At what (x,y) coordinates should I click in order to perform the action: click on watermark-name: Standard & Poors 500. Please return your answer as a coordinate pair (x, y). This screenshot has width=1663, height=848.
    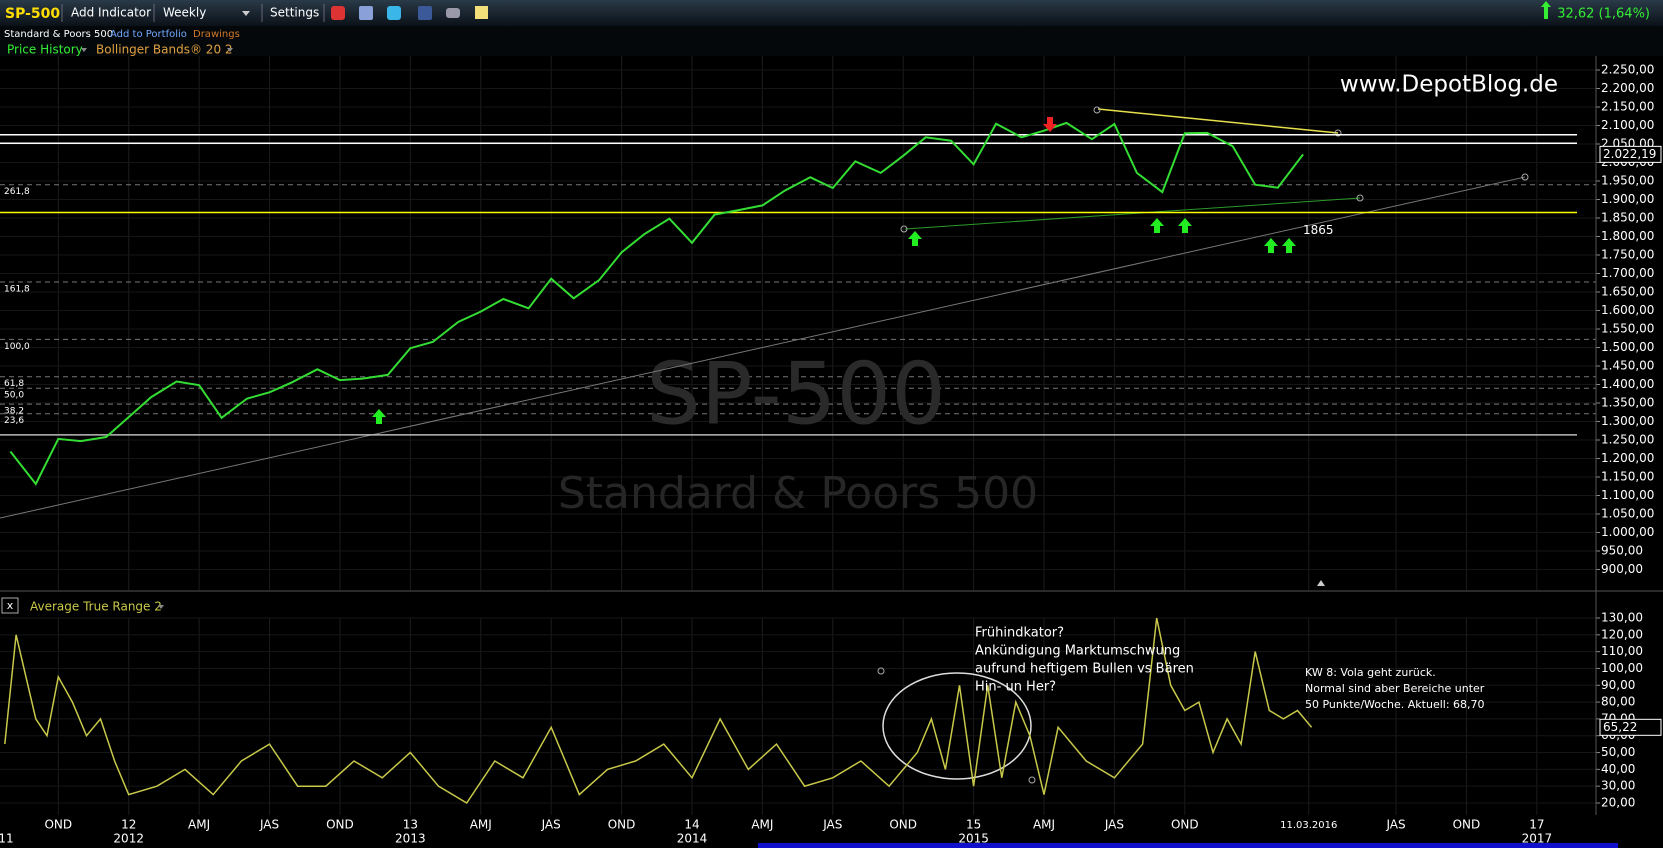
    Looking at the image, I should click on (798, 493).